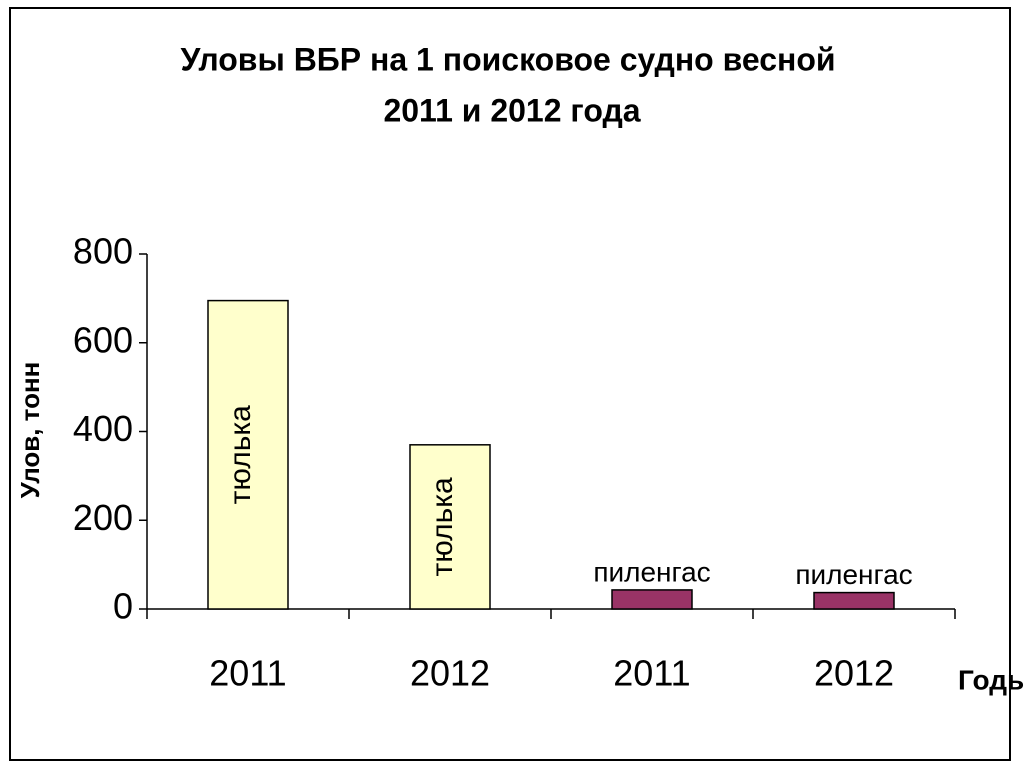 Image resolution: width=1024 pixels, height=767 pixels. What do you see at coordinates (103, 428) in the screenshot?
I see `y-tick-label: 400` at bounding box center [103, 428].